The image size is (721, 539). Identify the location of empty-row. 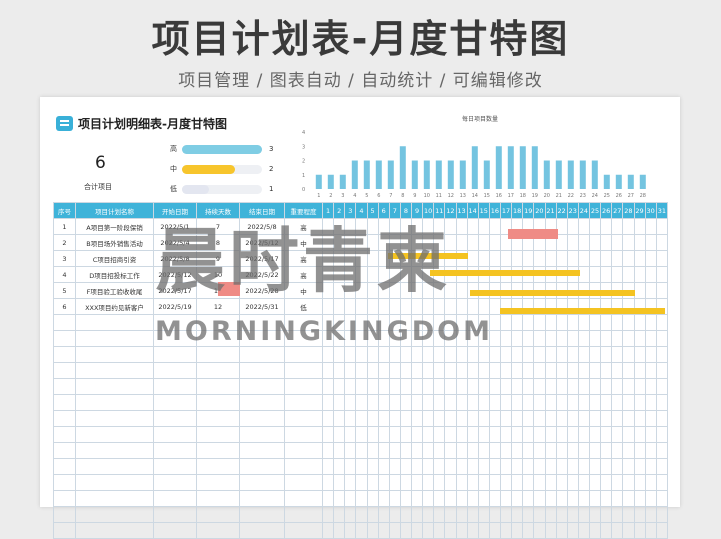
(361, 434).